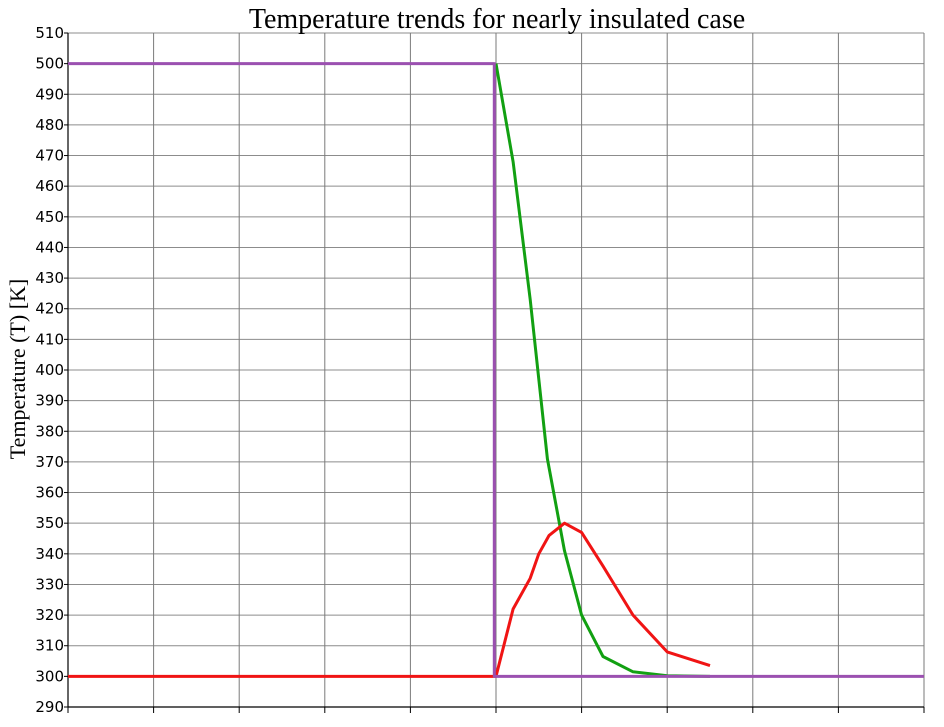 The height and width of the screenshot is (727, 944). What do you see at coordinates (49, 217) in the screenshot?
I see `y-tick-label: 450` at bounding box center [49, 217].